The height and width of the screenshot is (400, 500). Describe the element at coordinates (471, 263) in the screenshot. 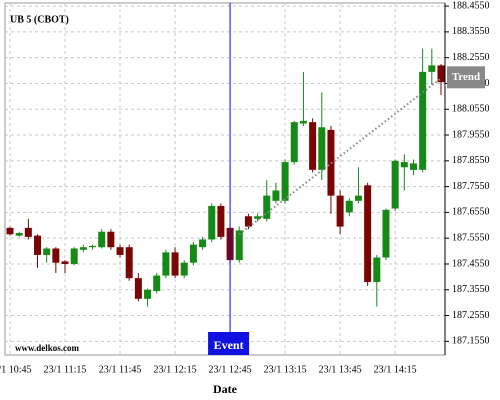

I see `y-tick-label: 187.4550` at that location.